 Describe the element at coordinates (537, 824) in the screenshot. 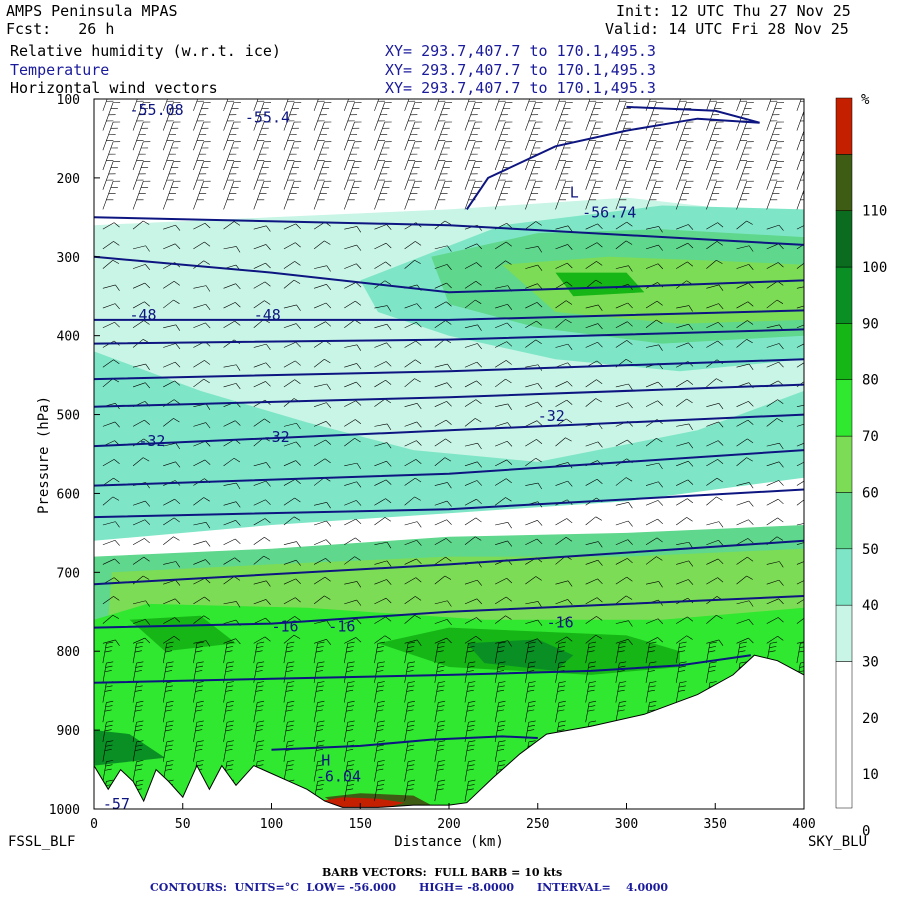

I see `x-tick-label-5: 250` at that location.